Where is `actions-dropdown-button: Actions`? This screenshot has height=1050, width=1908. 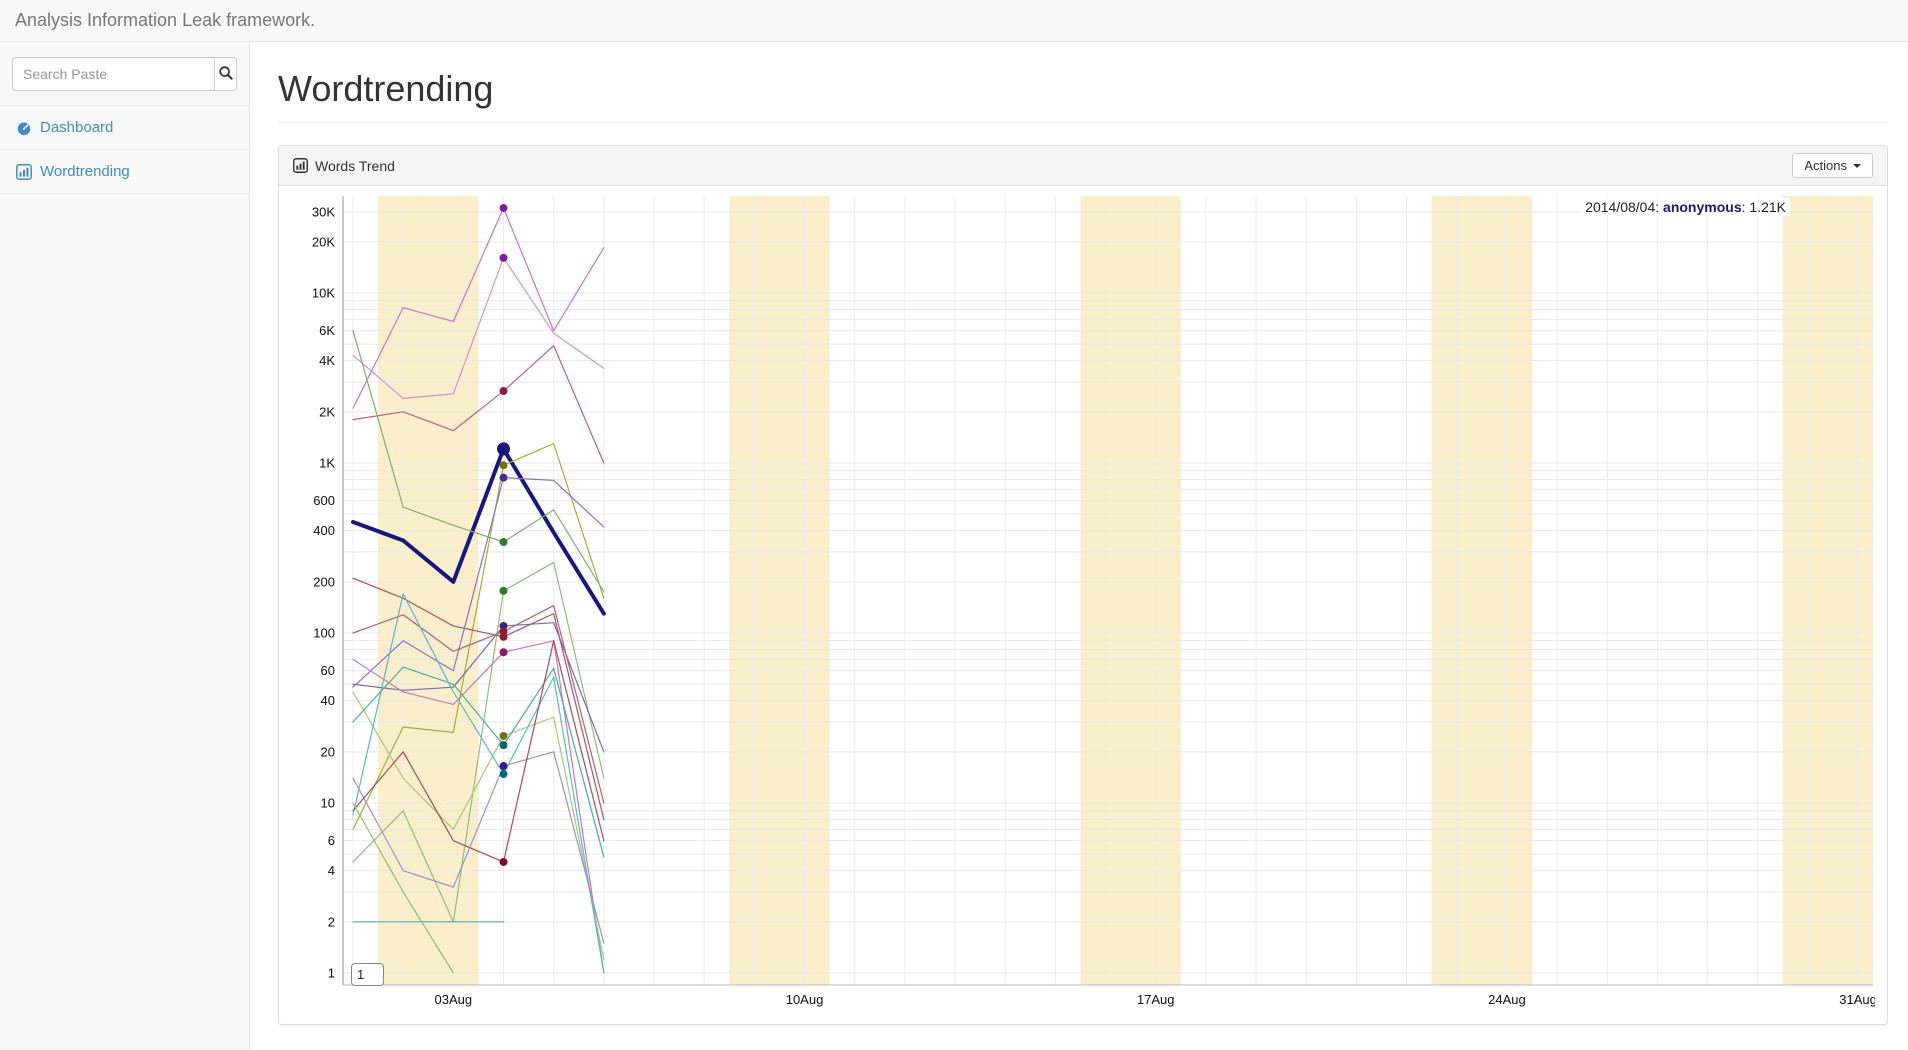
actions-dropdown-button: Actions is located at coordinates (1832, 165).